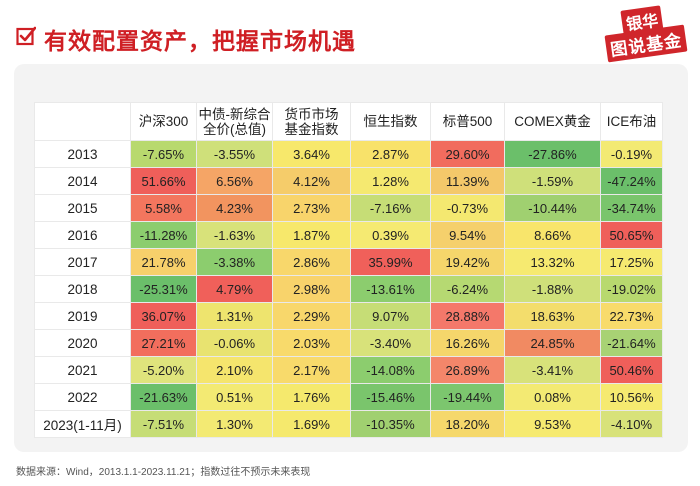 Image resolution: width=700 pixels, height=486 pixels. I want to click on value-cell: 35.99%, so click(390, 262).